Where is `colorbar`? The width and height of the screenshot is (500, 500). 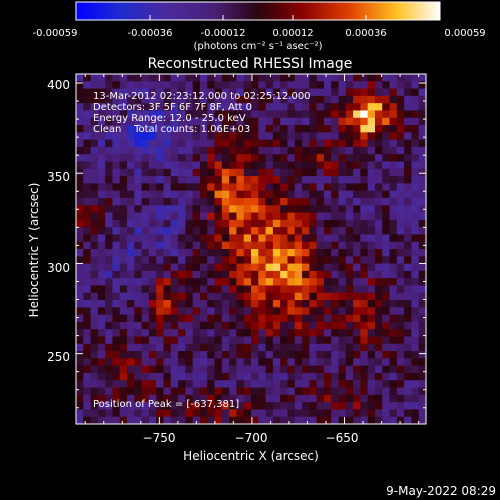
colorbar is located at coordinates (258, 11).